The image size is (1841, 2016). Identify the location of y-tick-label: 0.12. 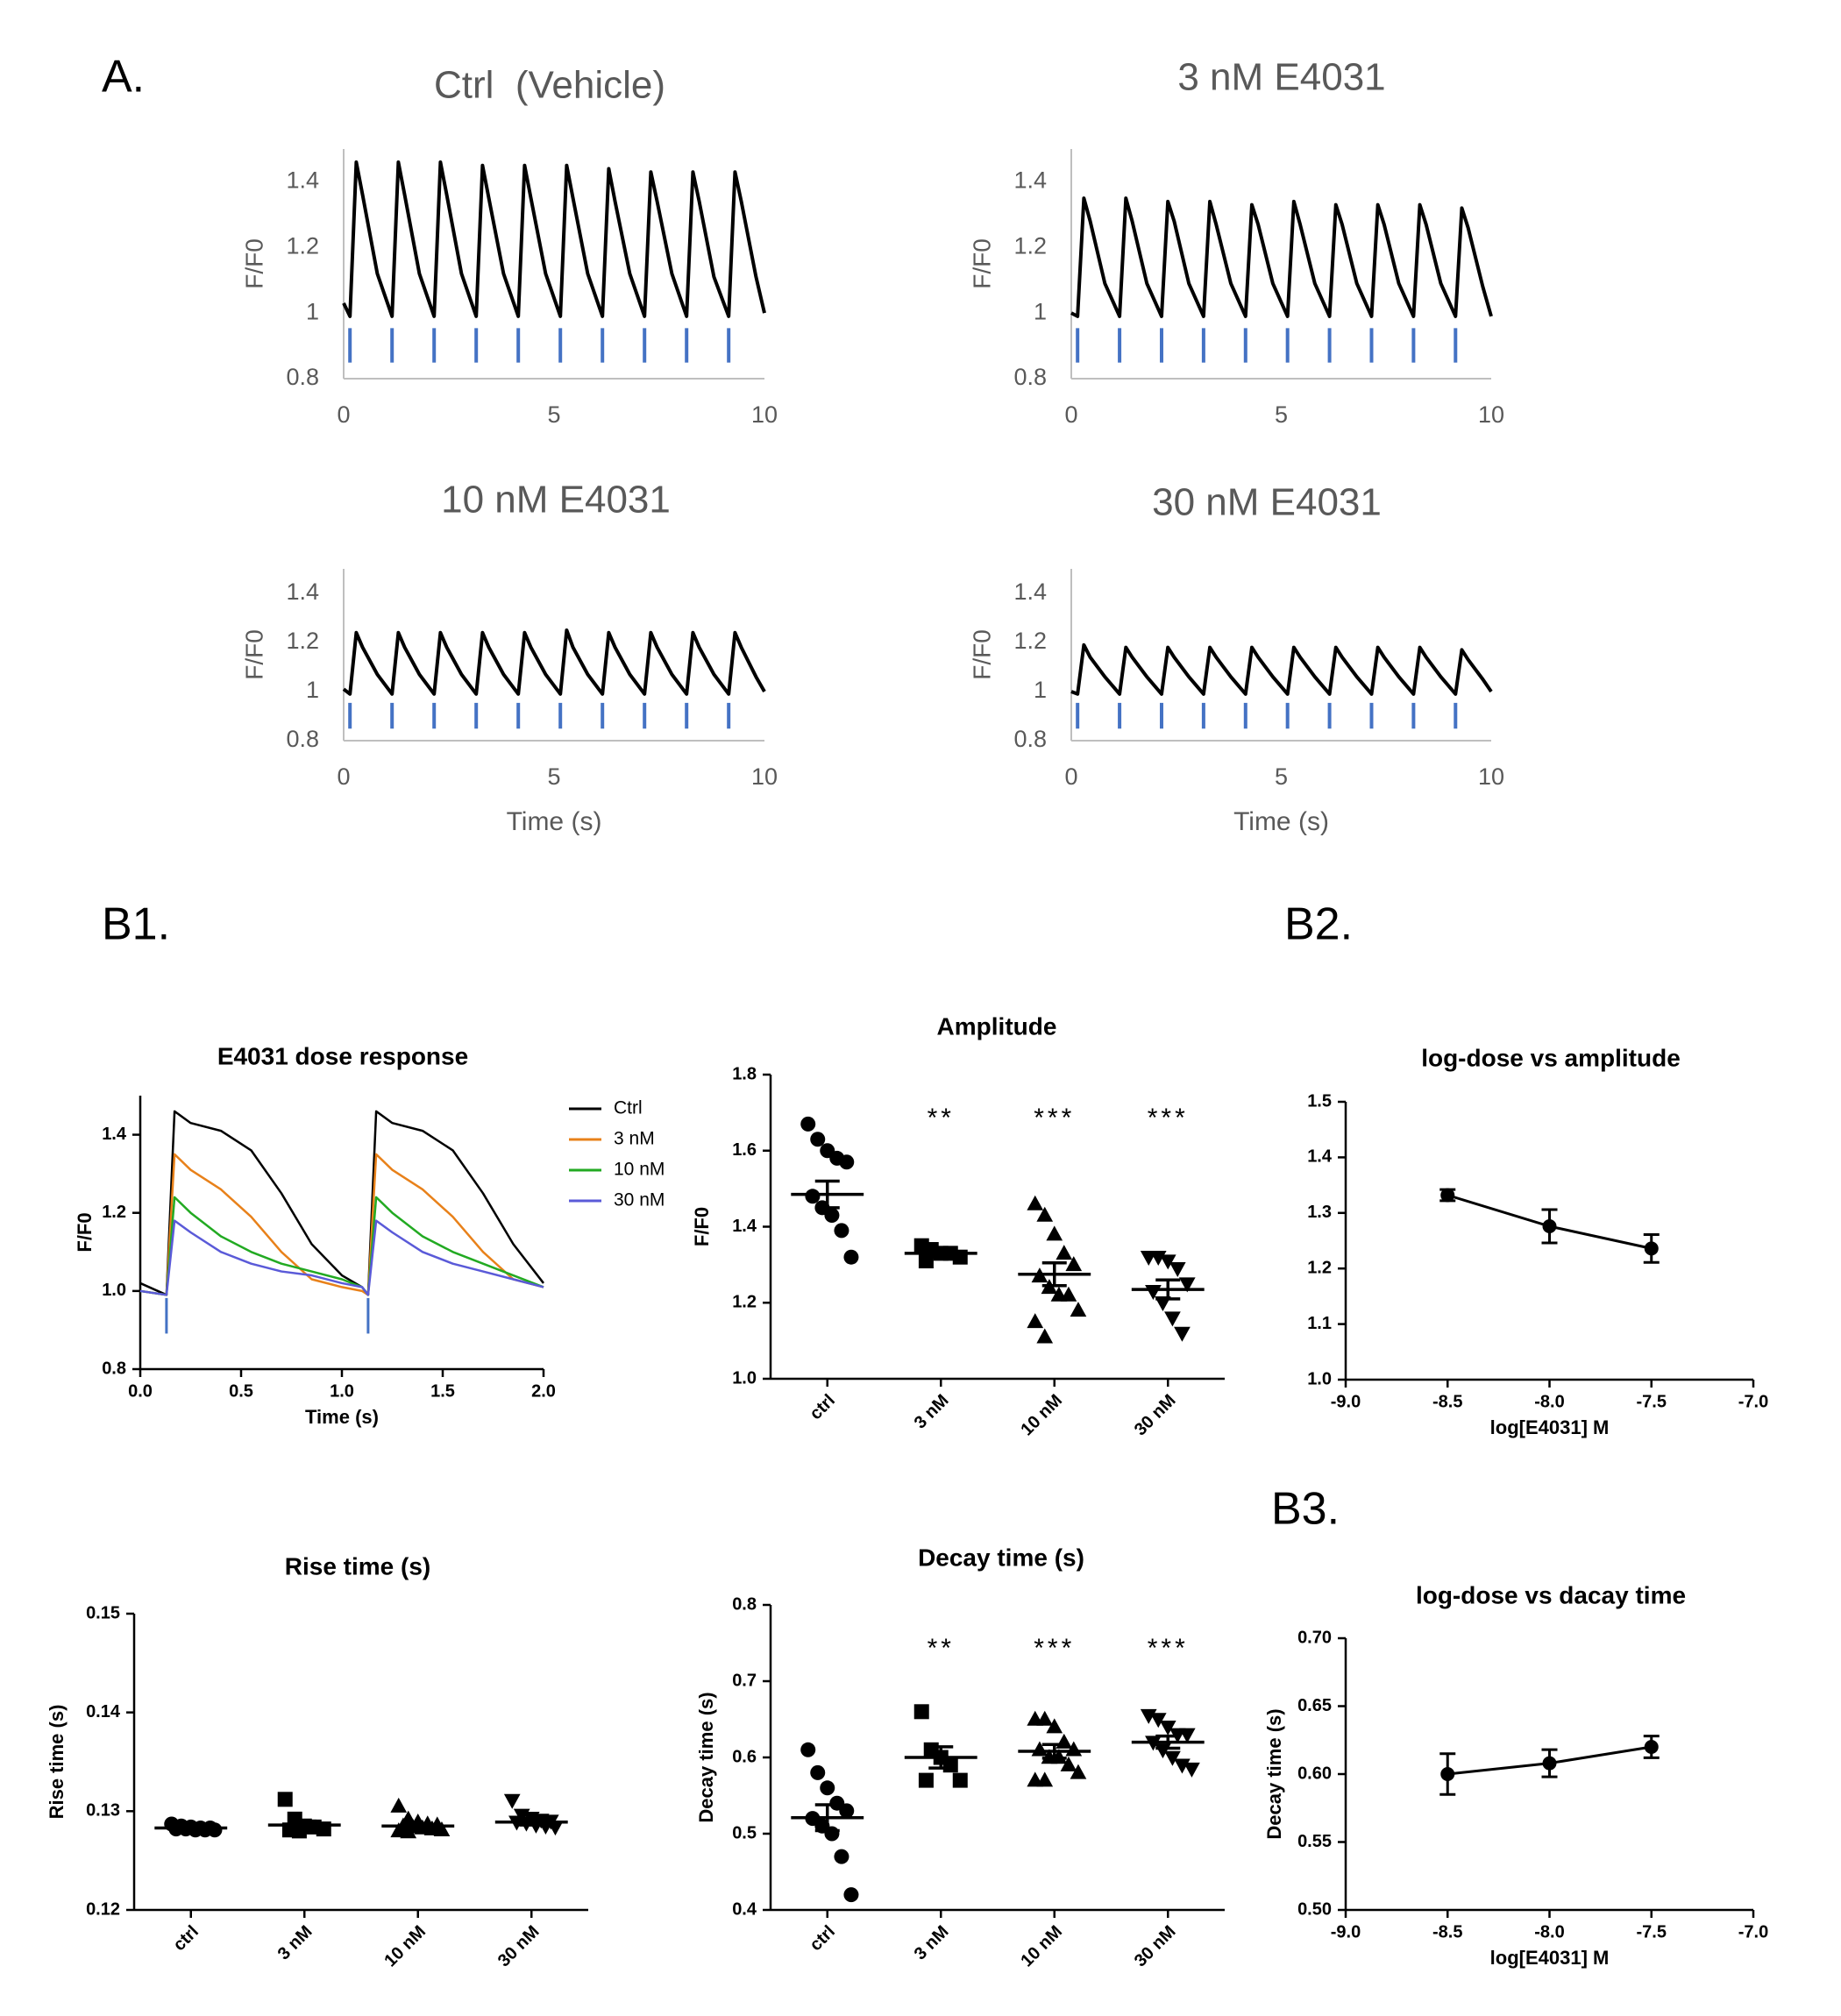
(103, 1909).